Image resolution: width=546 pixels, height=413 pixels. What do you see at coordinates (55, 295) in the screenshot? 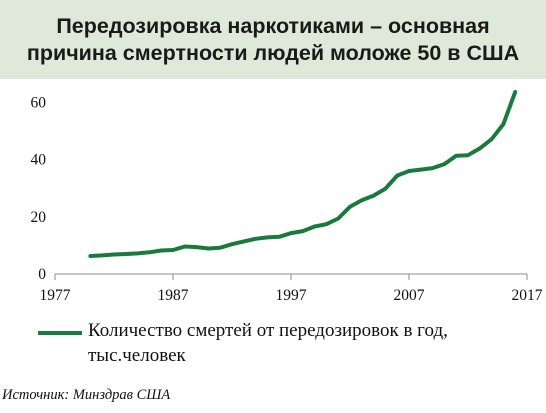
I see `x-tick-label: 1977` at bounding box center [55, 295].